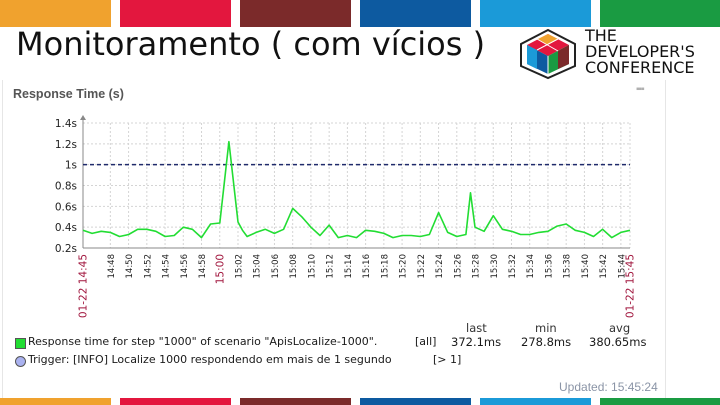 This screenshot has height=405, width=720. I want to click on conference-logo: THE DEVELOPER'S CONFERENCE, so click(617, 54).